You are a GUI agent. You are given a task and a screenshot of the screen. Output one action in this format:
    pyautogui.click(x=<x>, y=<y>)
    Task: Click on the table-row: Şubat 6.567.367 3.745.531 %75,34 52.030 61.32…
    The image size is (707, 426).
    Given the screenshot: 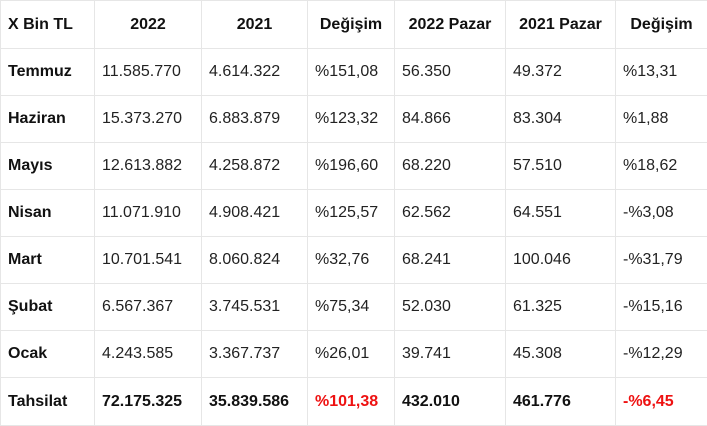 What is the action you would take?
    pyautogui.click(x=353, y=307)
    